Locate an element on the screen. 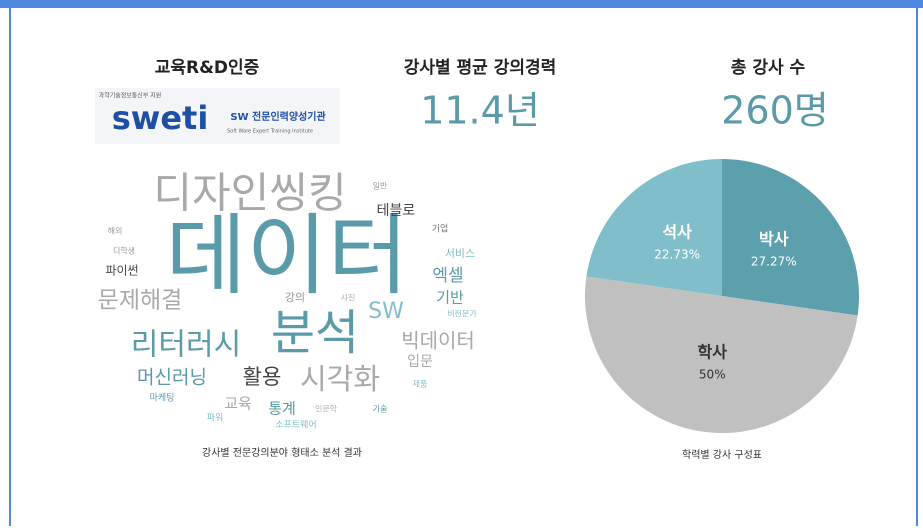  word: 시각화 is located at coordinates (340, 379).